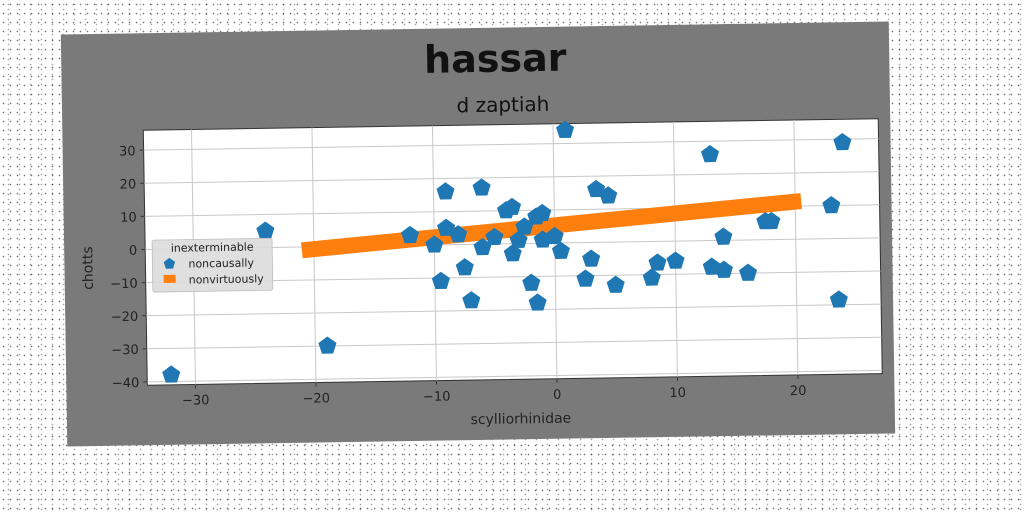 The image size is (1024, 512). I want to click on legend-box, so click(212, 265).